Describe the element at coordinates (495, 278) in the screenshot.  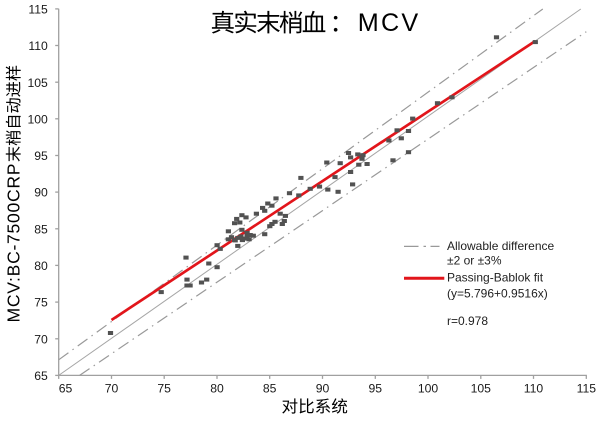
I see `svg-text: Passing-Bablok fit` at that location.